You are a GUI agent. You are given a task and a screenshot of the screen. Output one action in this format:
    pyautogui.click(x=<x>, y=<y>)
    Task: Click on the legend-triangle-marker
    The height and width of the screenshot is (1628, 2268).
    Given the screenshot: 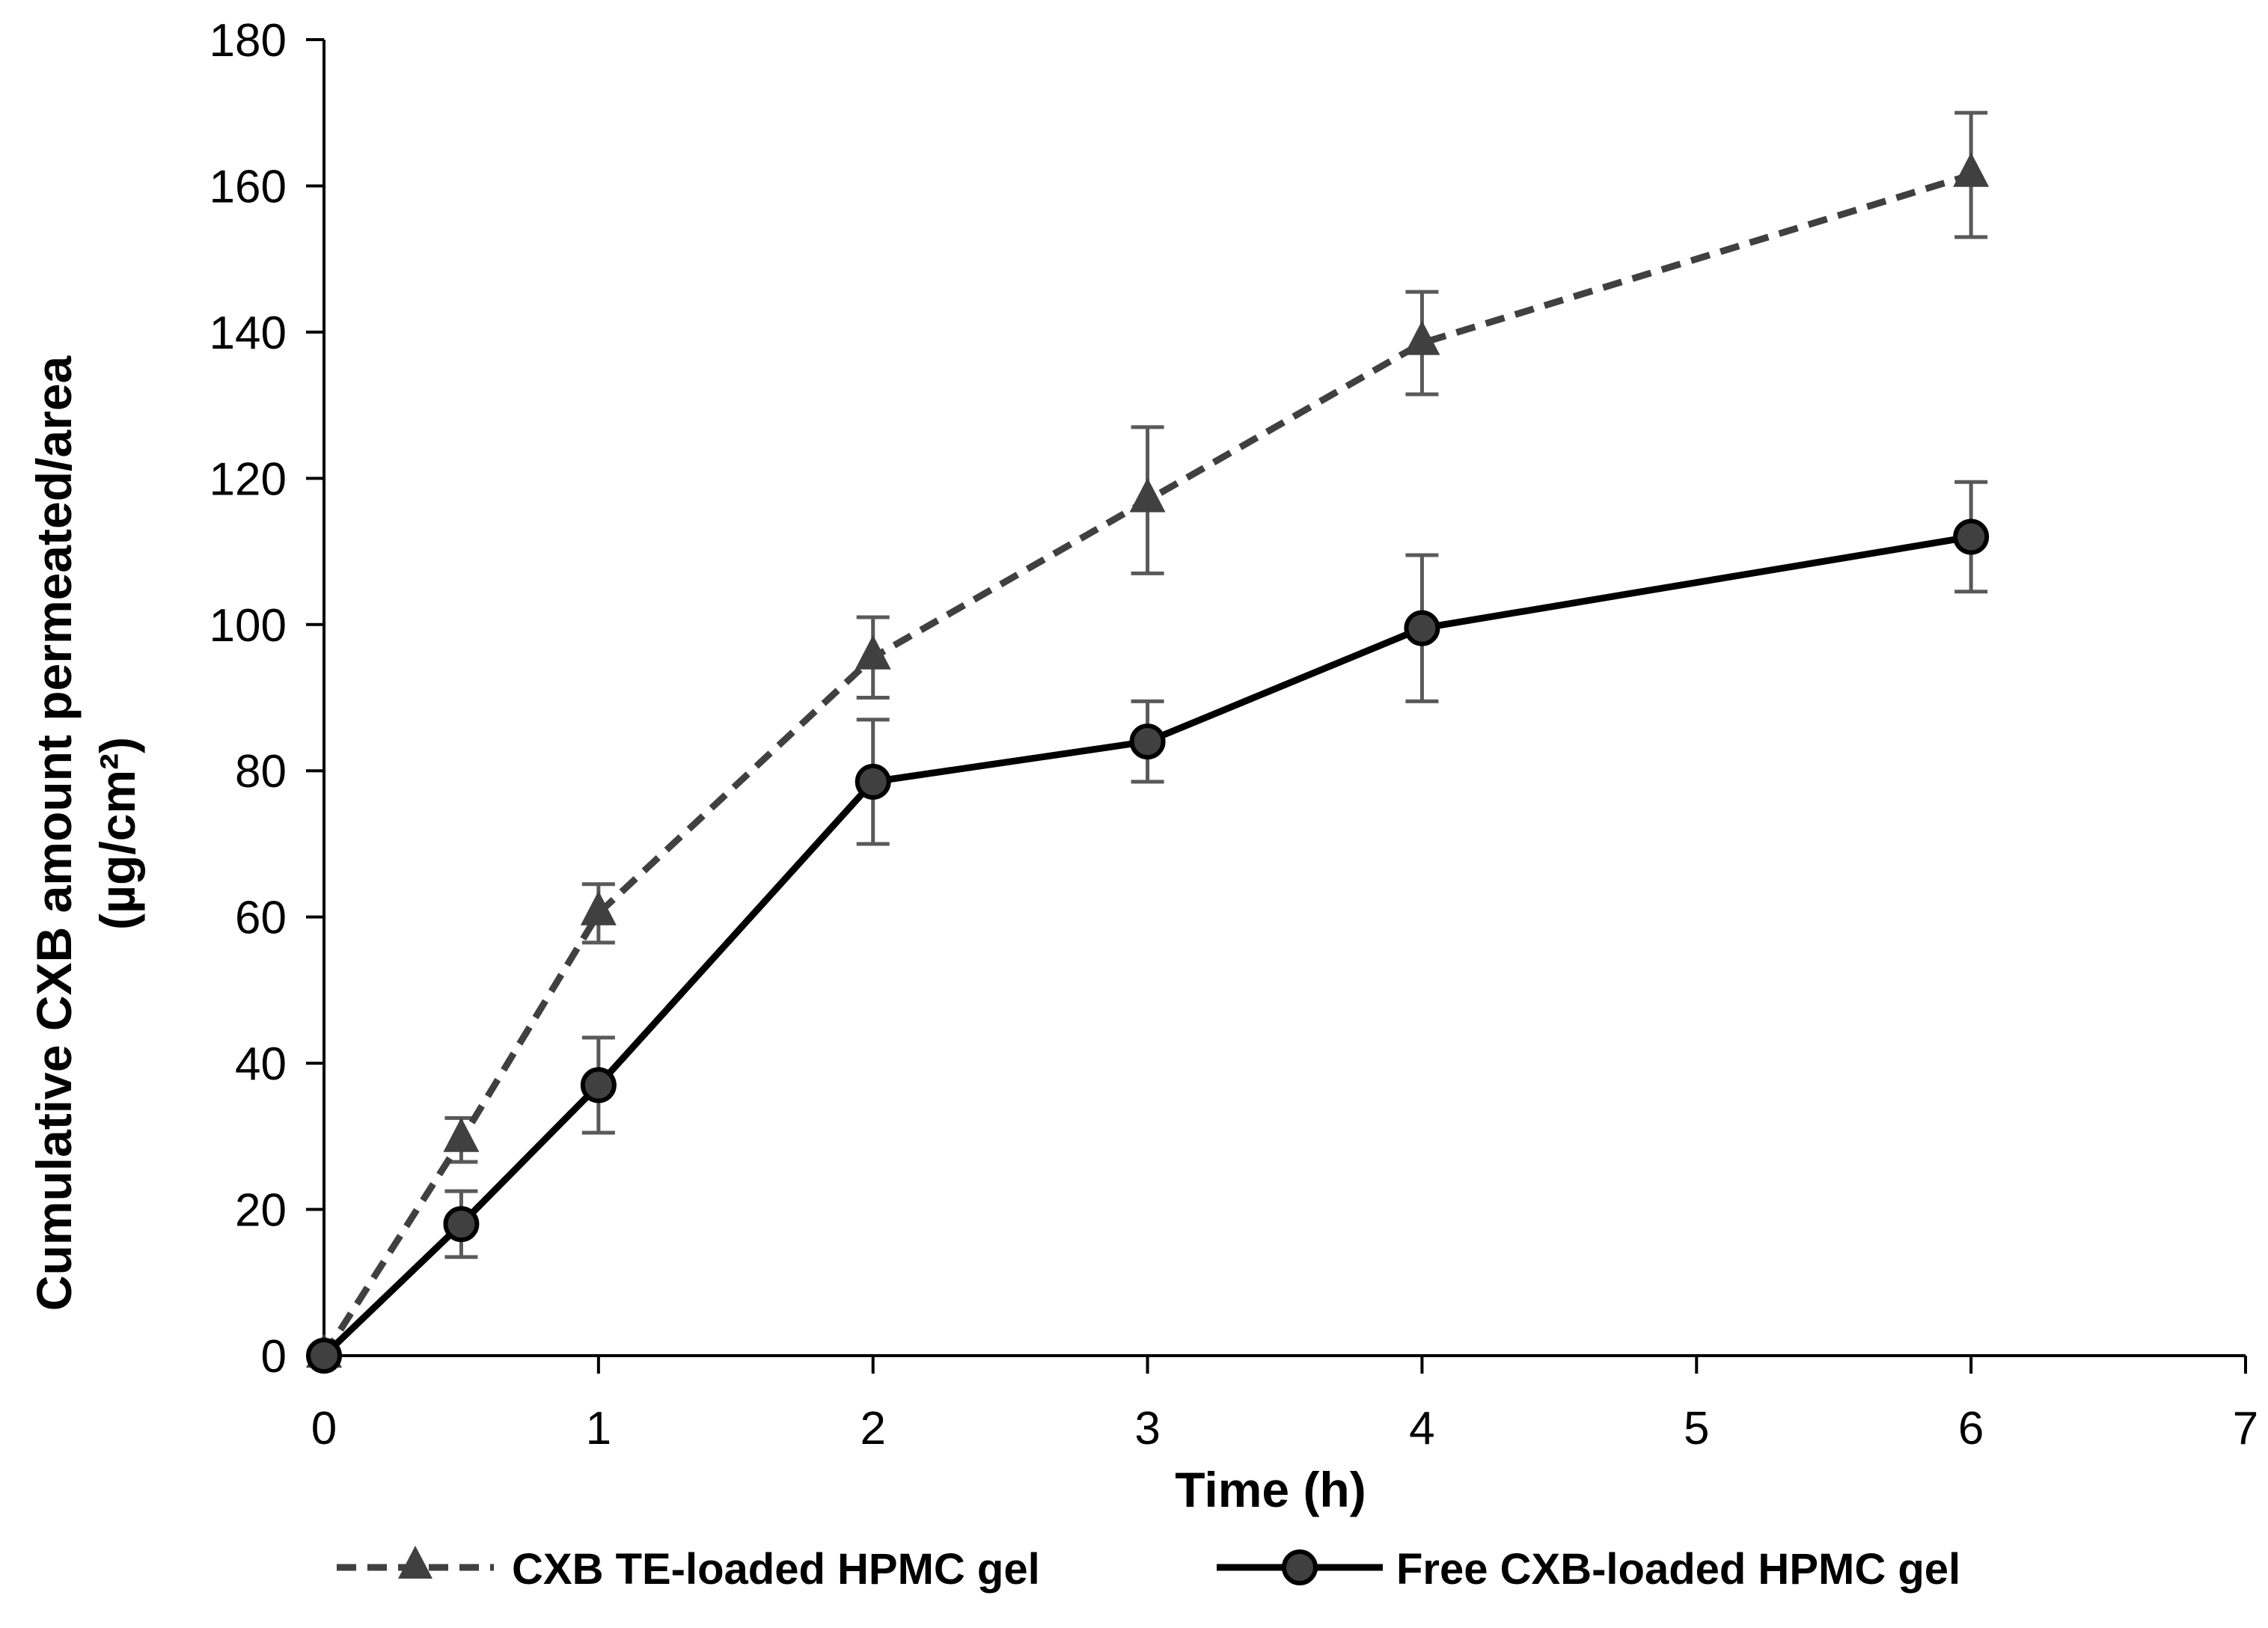 What is the action you would take?
    pyautogui.click(x=415, y=1562)
    